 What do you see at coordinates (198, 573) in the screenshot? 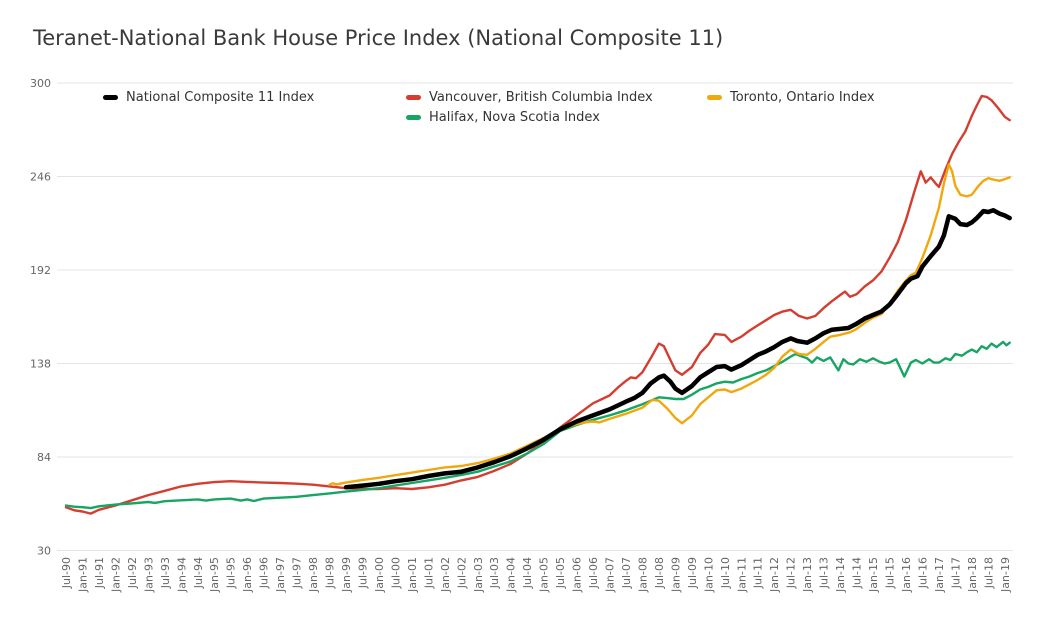
I see `x-tick-label: Jul-94` at bounding box center [198, 573].